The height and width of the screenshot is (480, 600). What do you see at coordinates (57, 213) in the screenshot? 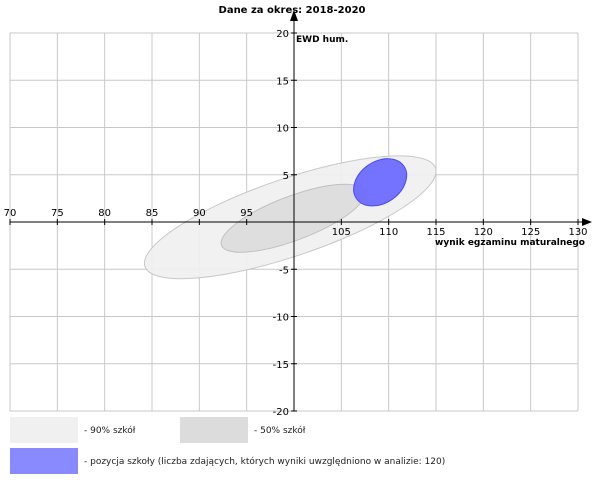
I see `x-tick-label: 75` at bounding box center [57, 213].